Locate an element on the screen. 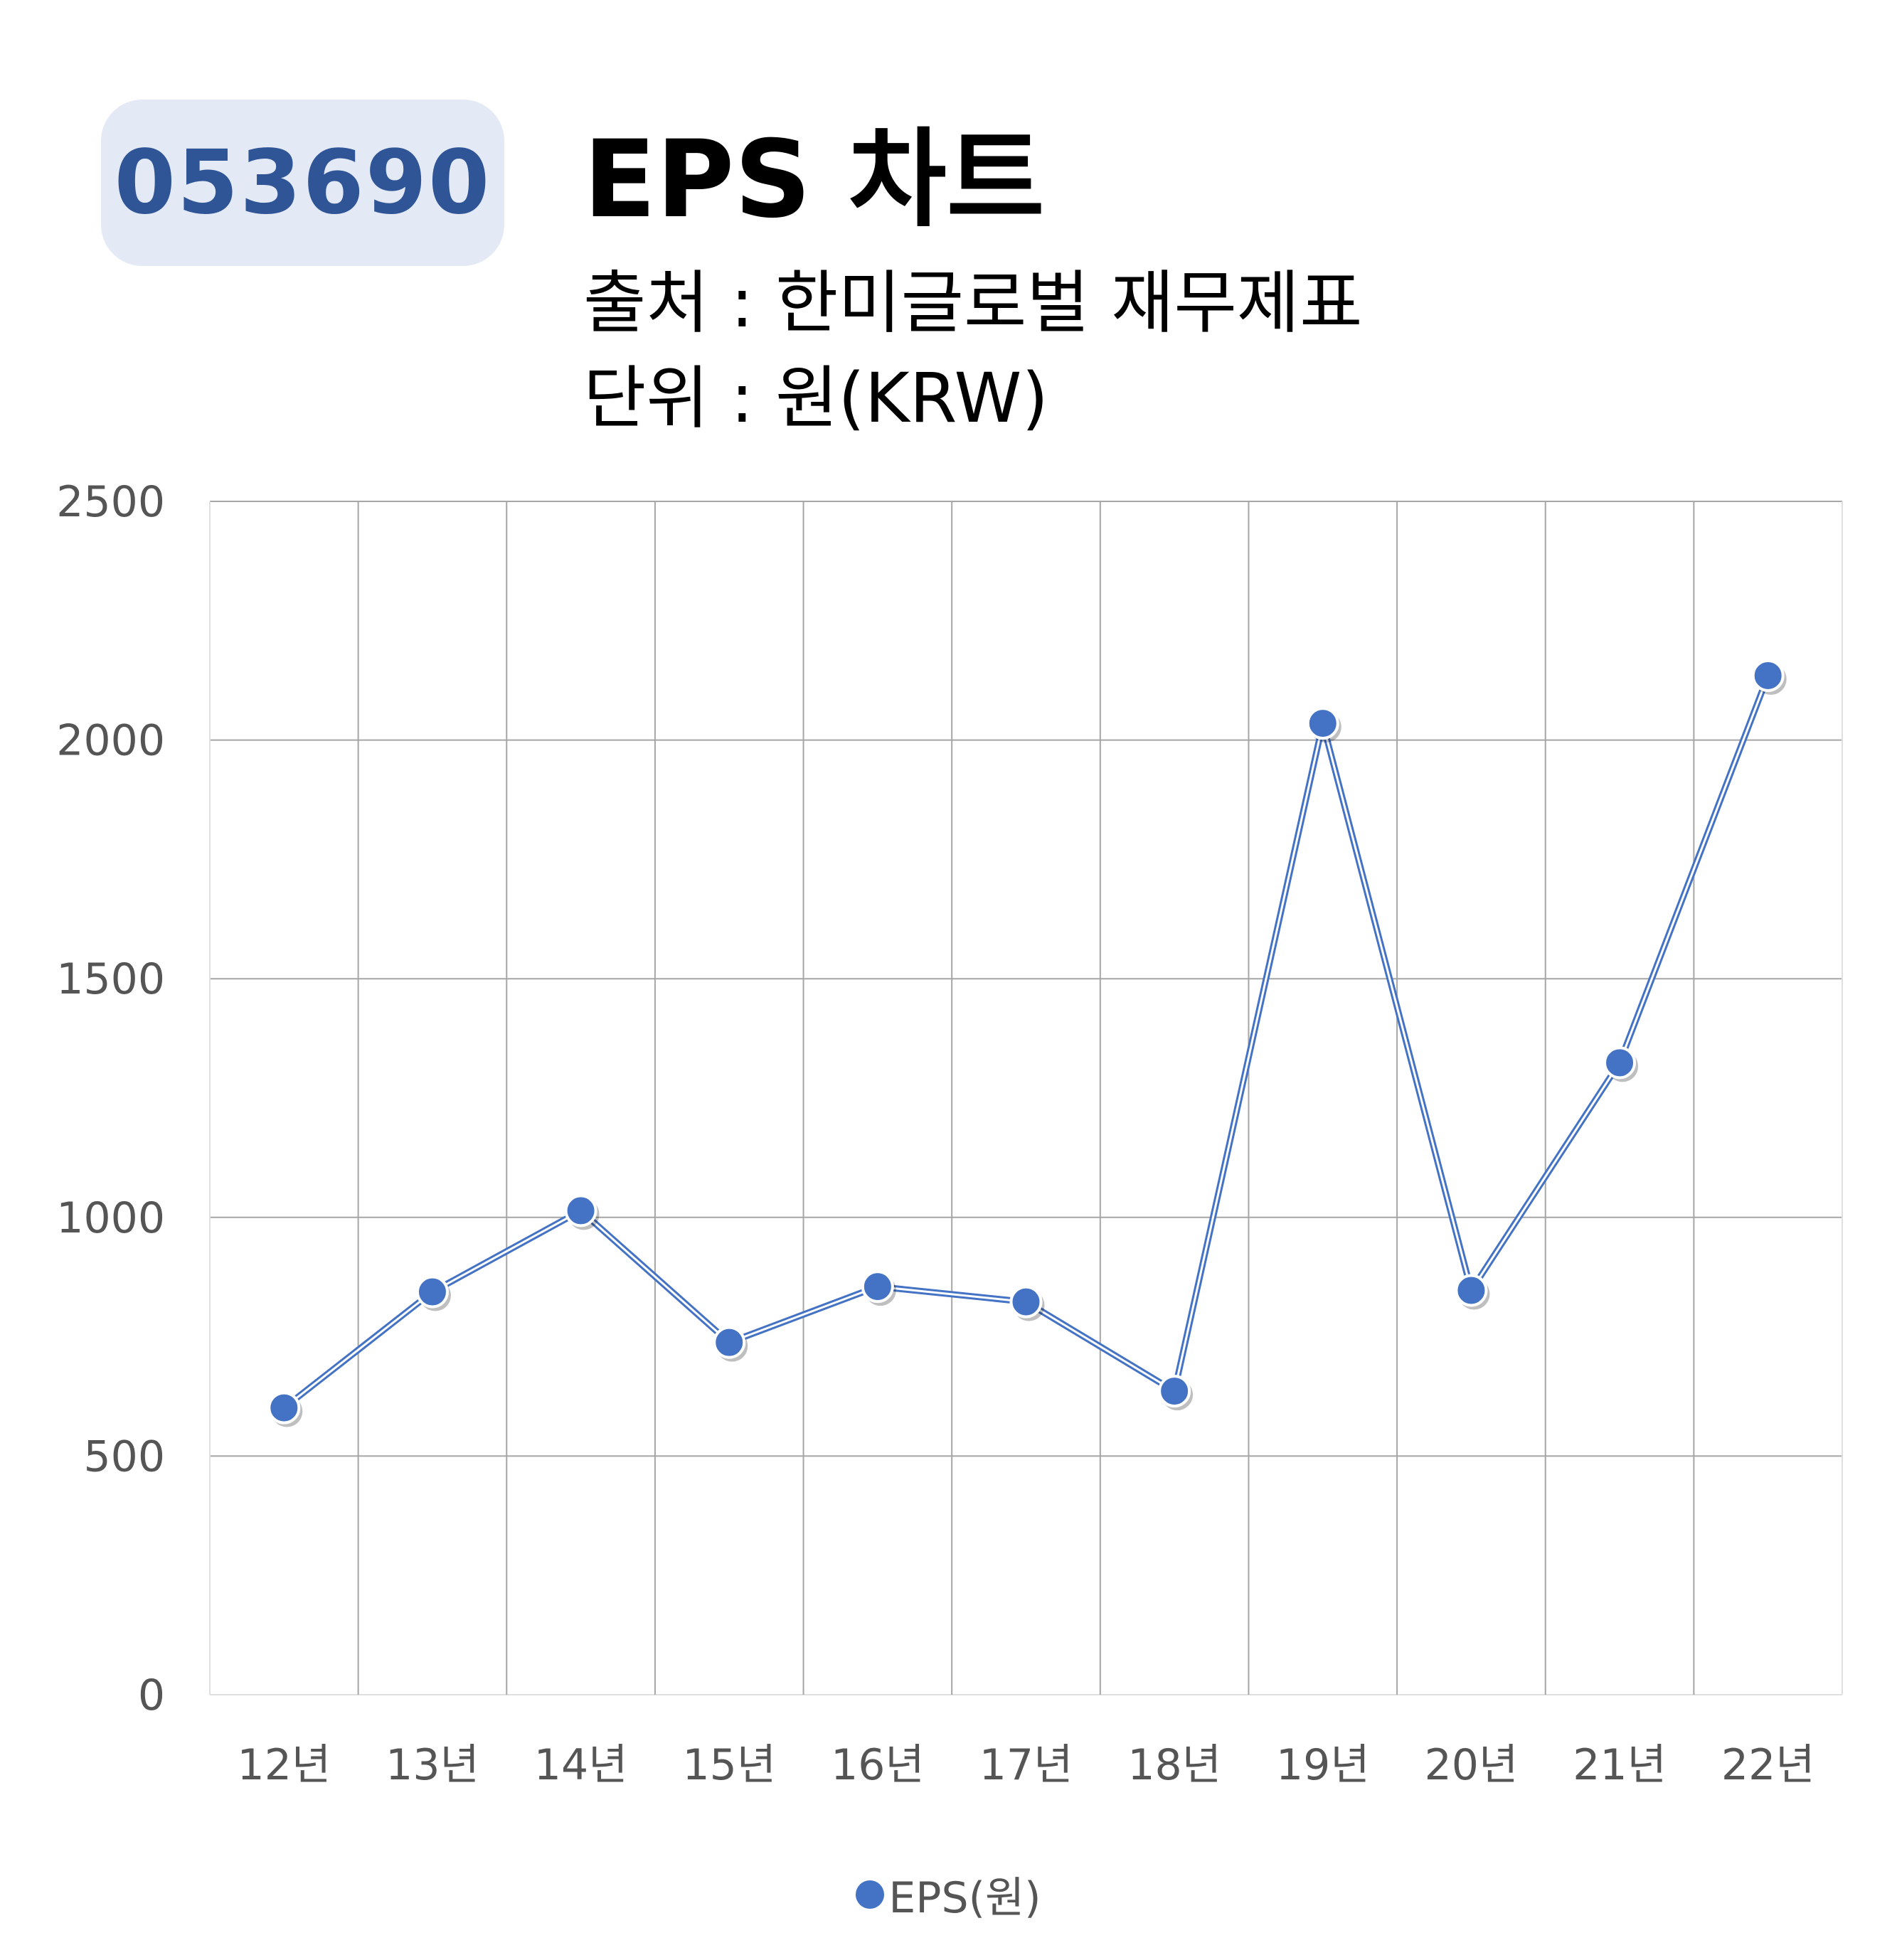  ticker-badge: 053690 is located at coordinates (302, 183).